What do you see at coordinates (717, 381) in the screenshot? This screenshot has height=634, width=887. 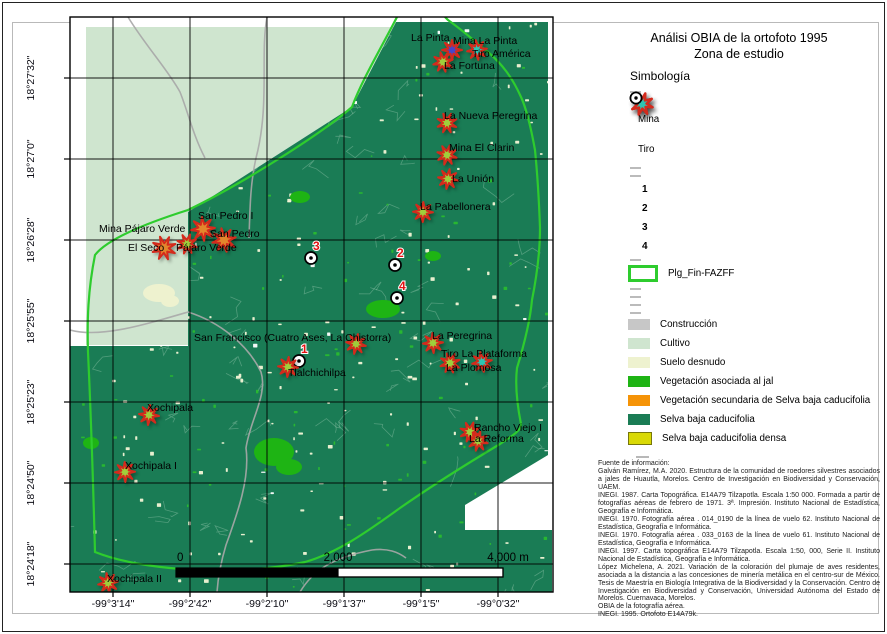 I see `legend-label: Vegetación asociada al jal` at bounding box center [717, 381].